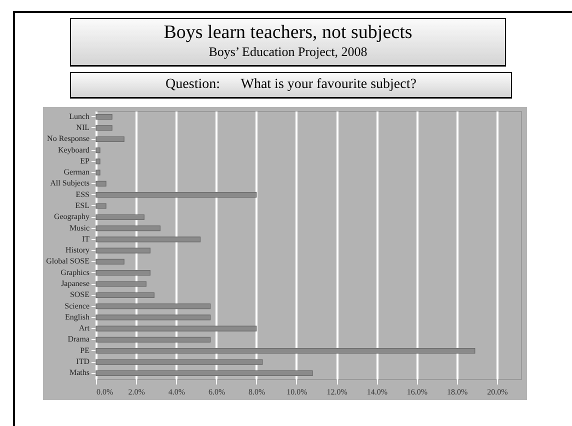  I want to click on y-tick-label: NIL, so click(83, 127).